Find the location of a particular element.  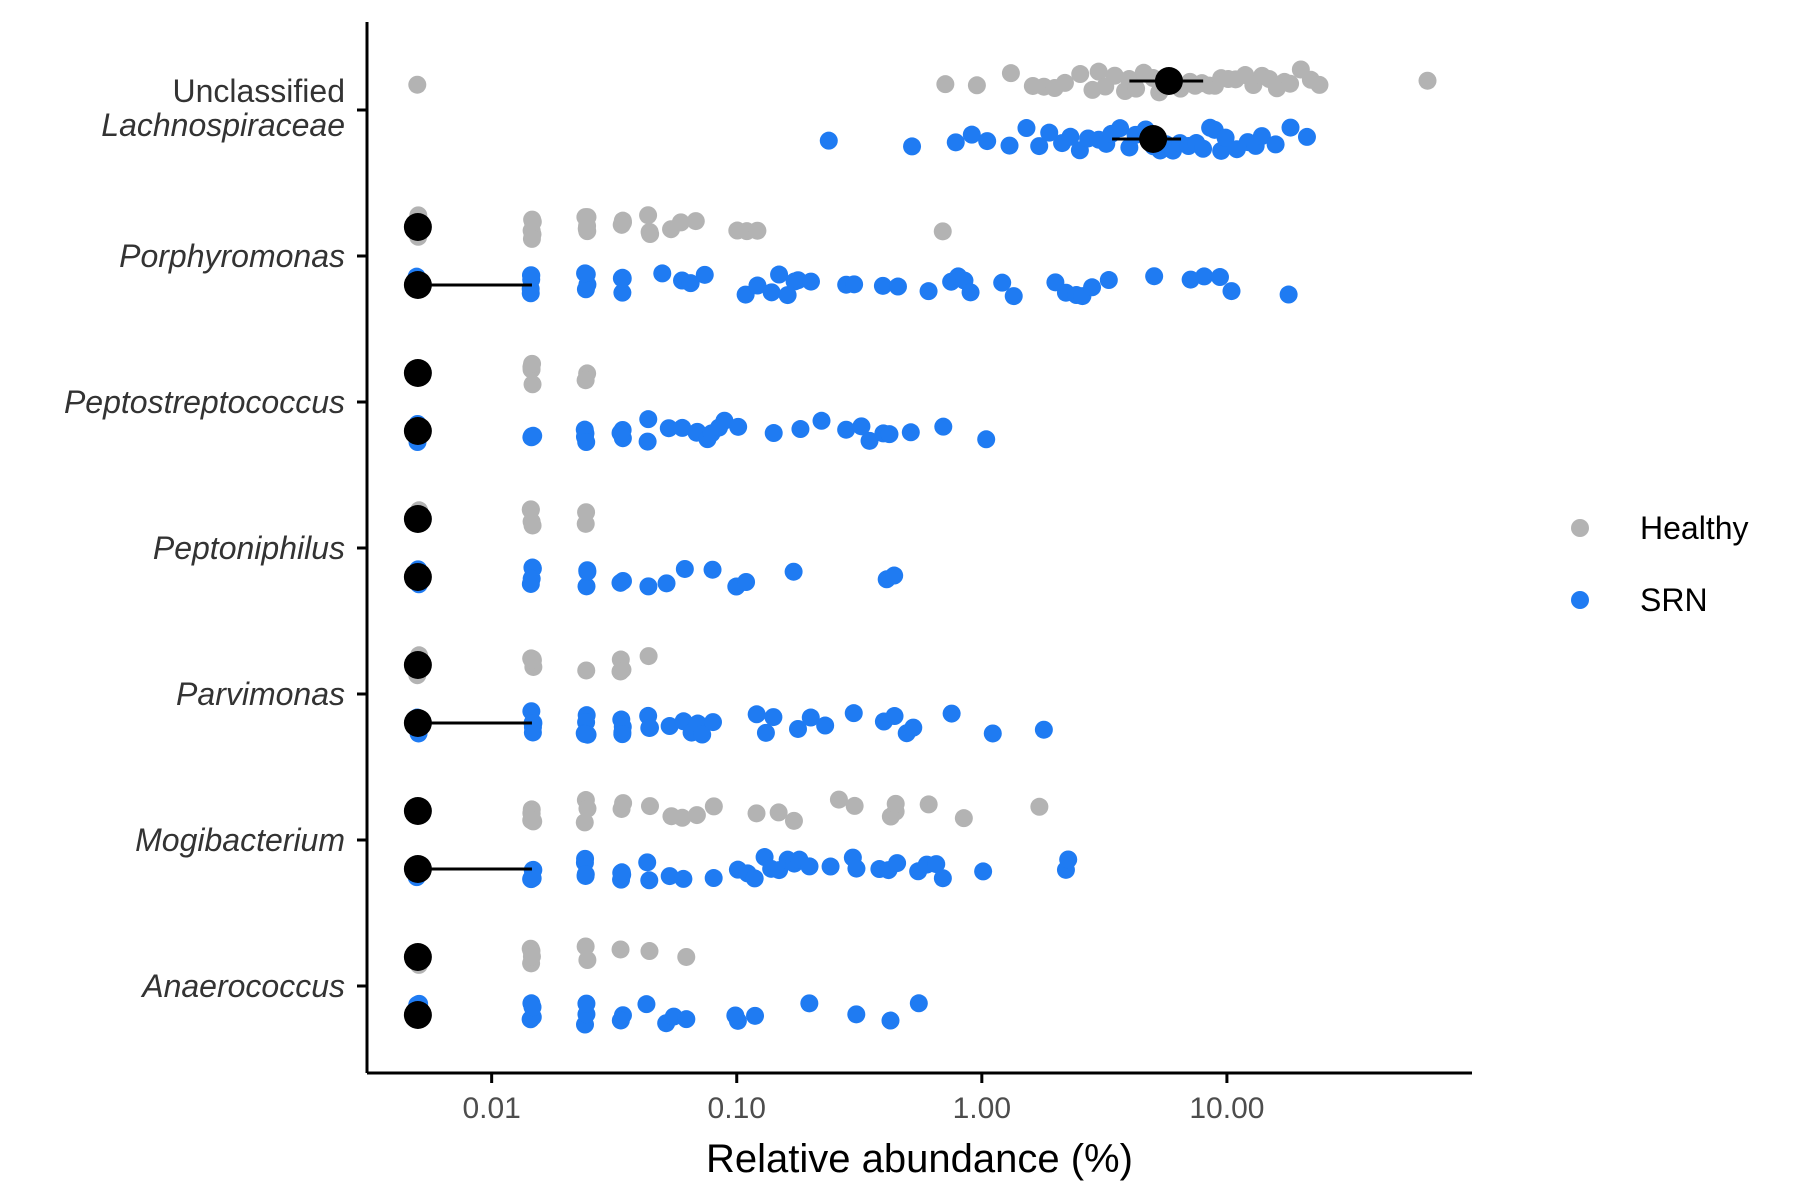

x-tick-label: 0.10 is located at coordinates (737, 1108).